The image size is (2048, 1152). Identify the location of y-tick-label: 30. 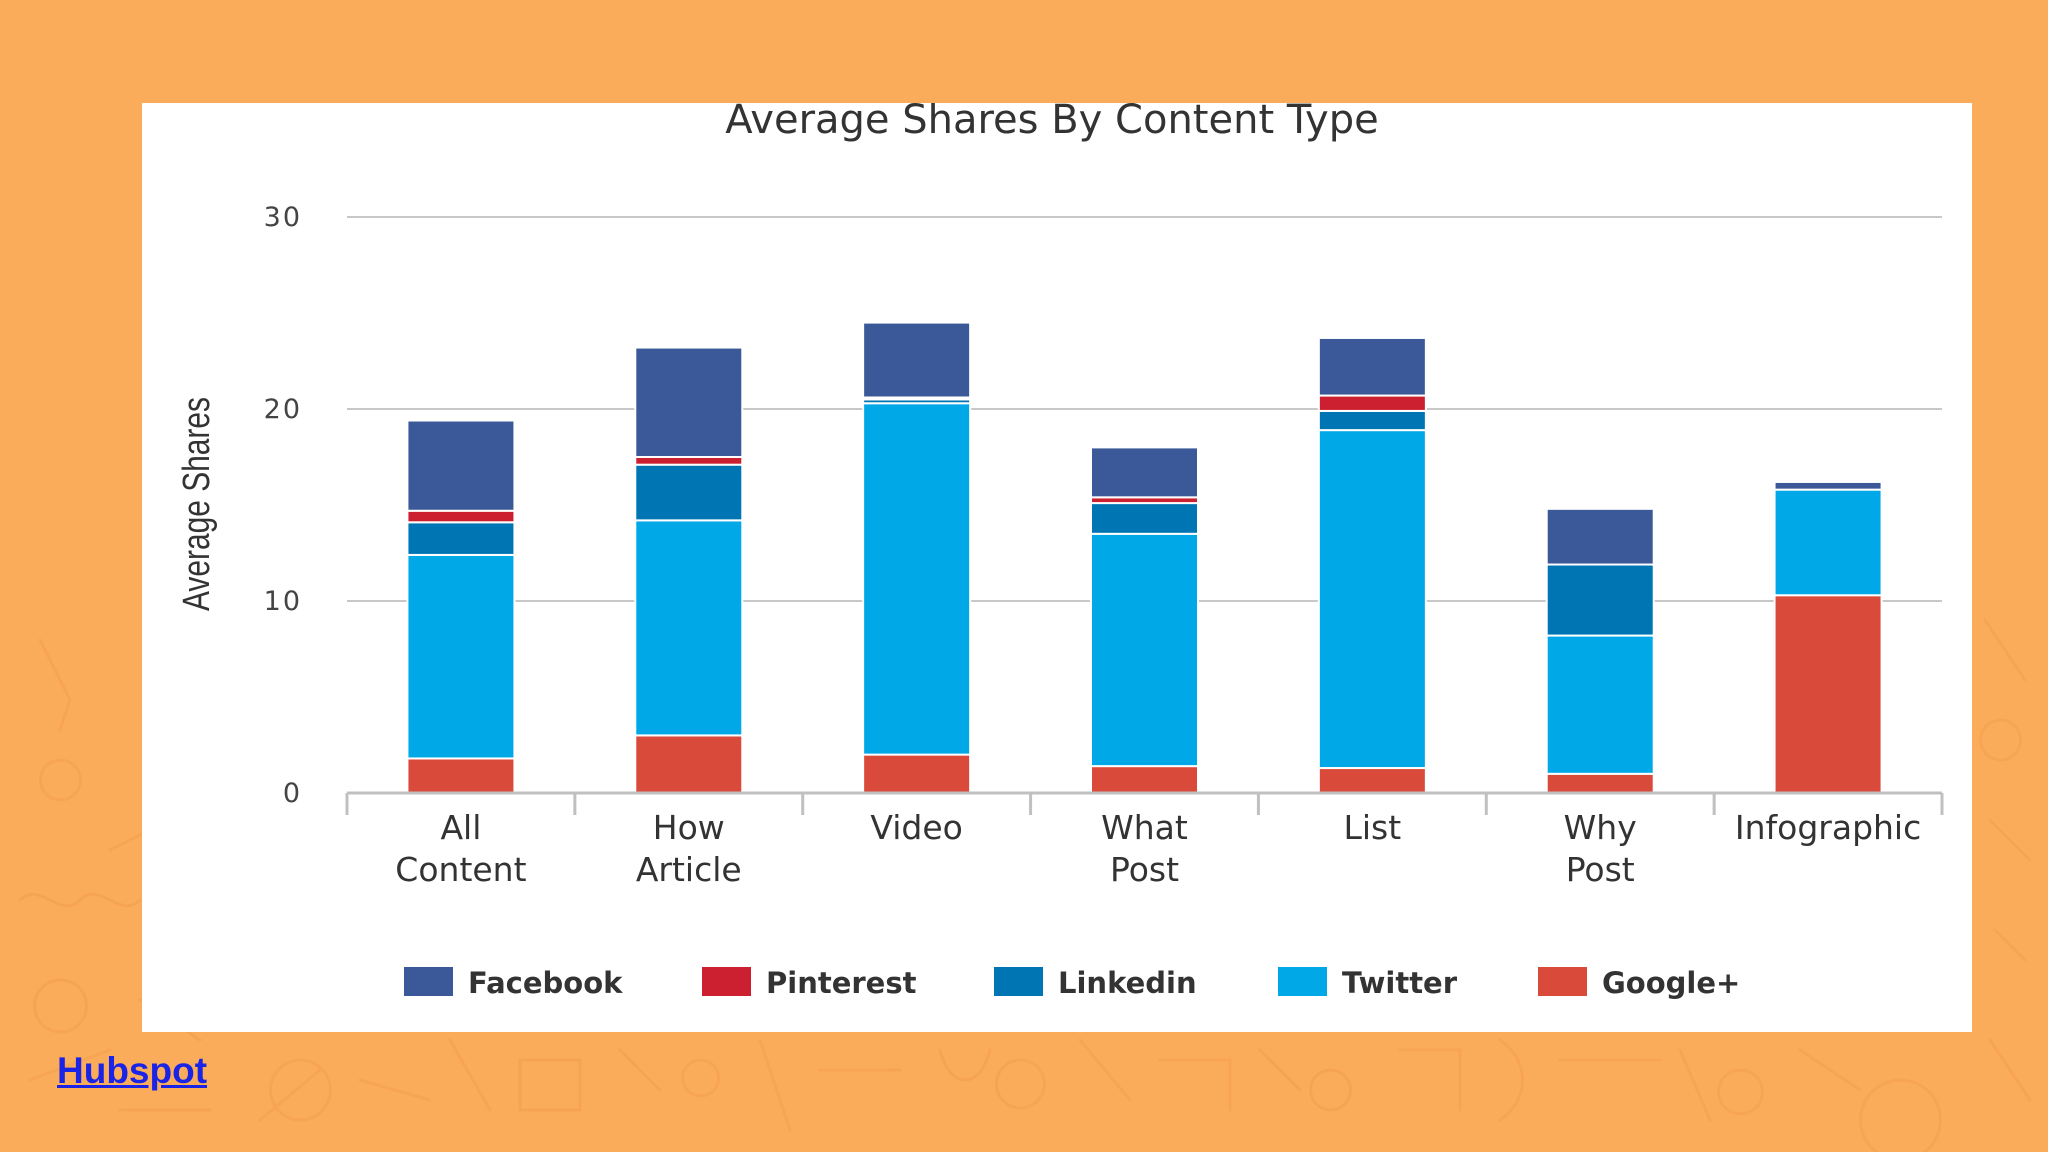
(283, 217).